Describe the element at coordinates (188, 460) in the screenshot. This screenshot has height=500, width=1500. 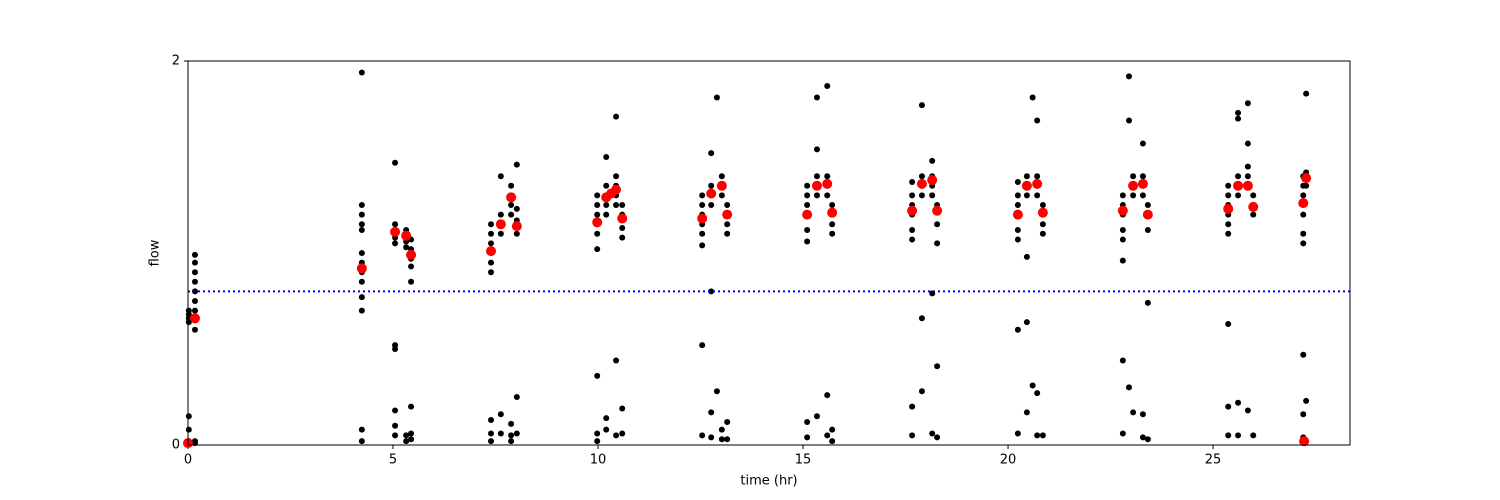
I see `x-tick-label: 0` at that location.